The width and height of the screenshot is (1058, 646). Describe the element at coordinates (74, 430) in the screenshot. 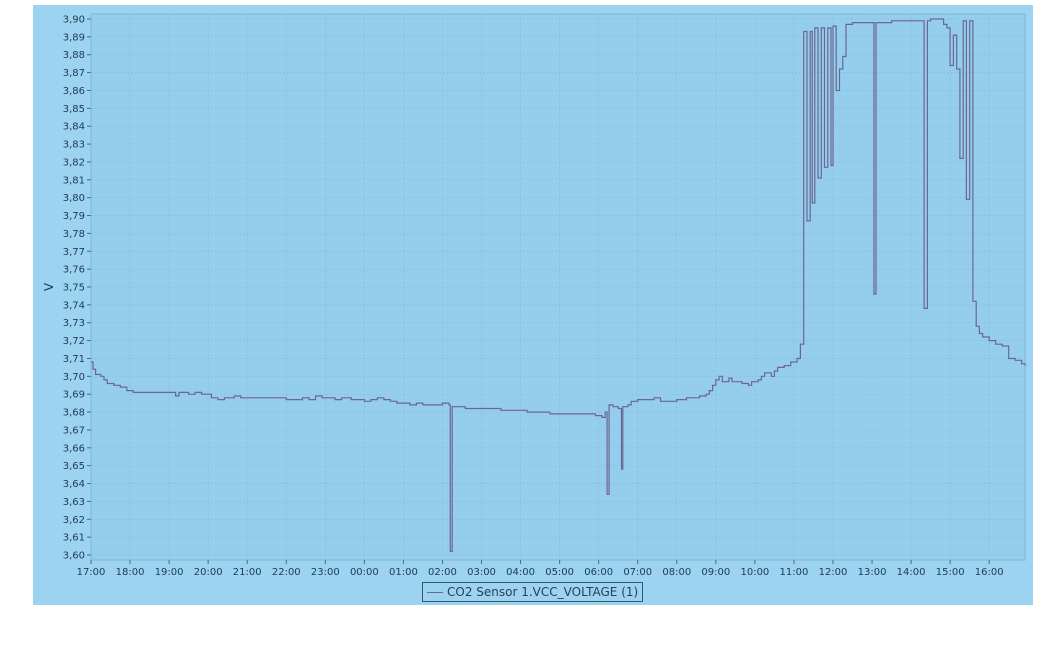

I see `y-tick-label: 3,67` at that location.